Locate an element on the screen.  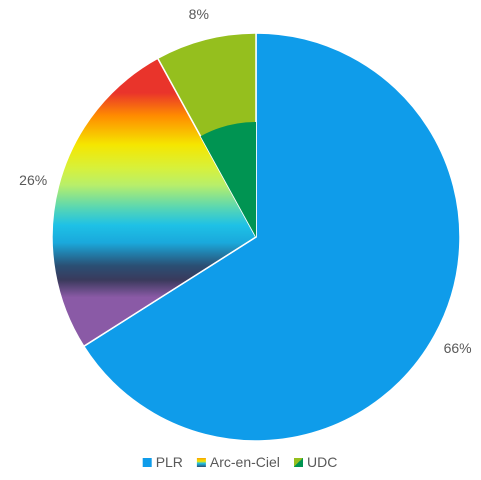
legend-item-udc: UDC is located at coordinates (315, 462).